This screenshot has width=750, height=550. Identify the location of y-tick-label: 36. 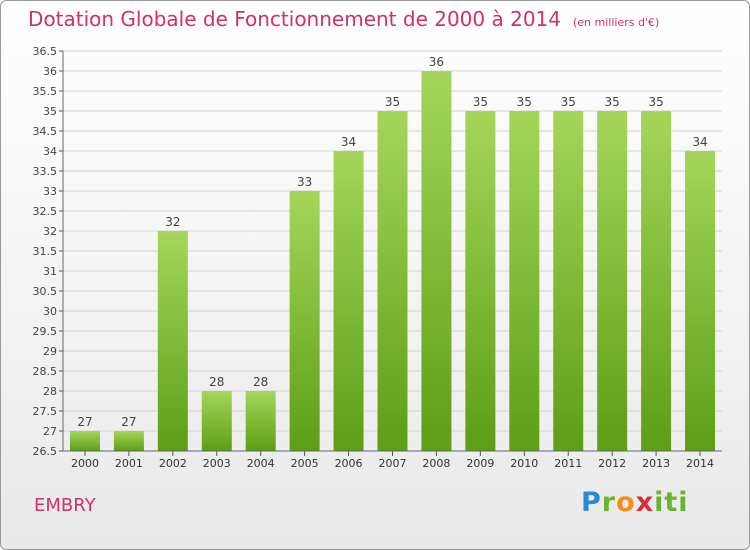
(50, 71).